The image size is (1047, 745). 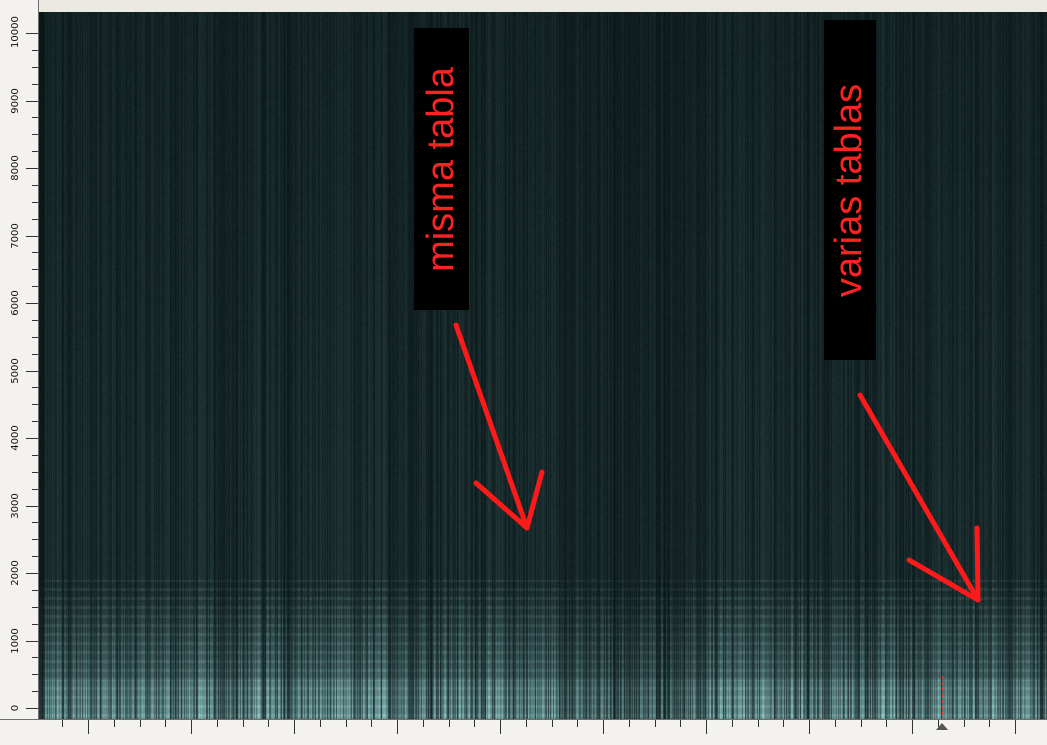 I want to click on annotation-label-varias-tablas: varias tablas, so click(x=850, y=190).